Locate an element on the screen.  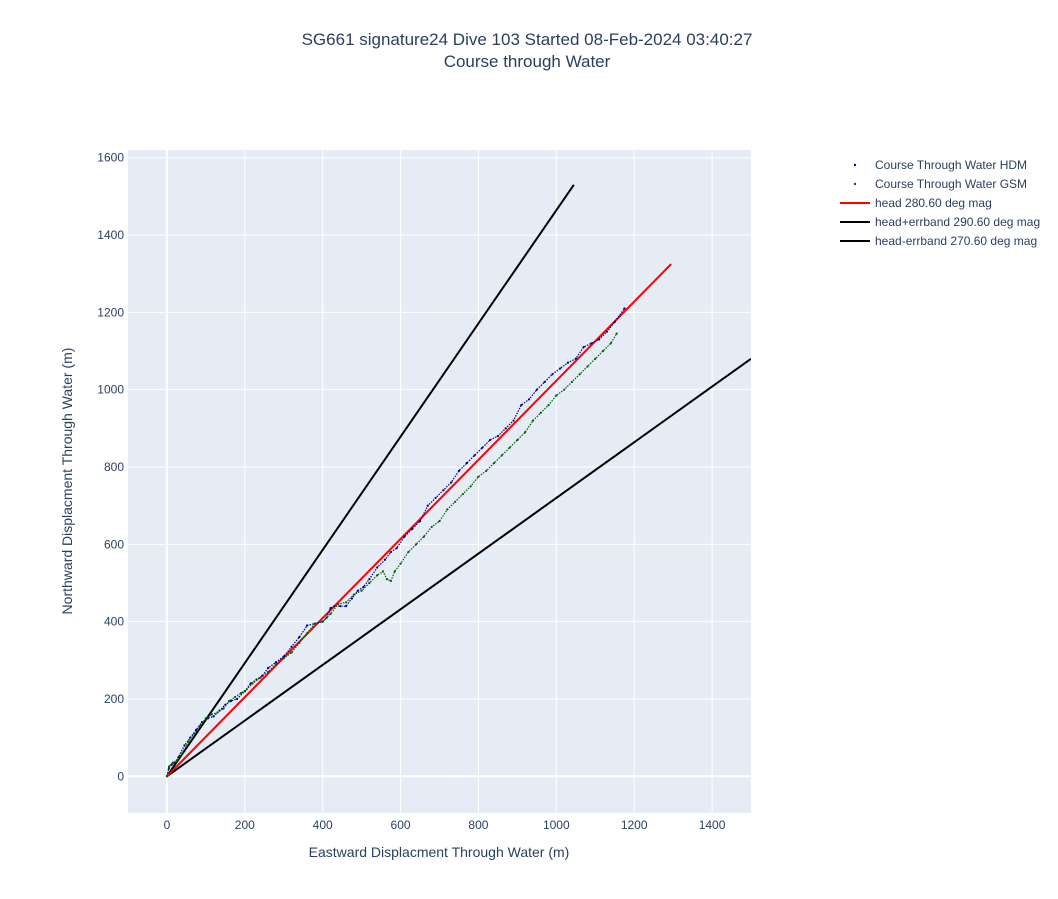
y-tick-label: 1200 is located at coordinates (110, 312).